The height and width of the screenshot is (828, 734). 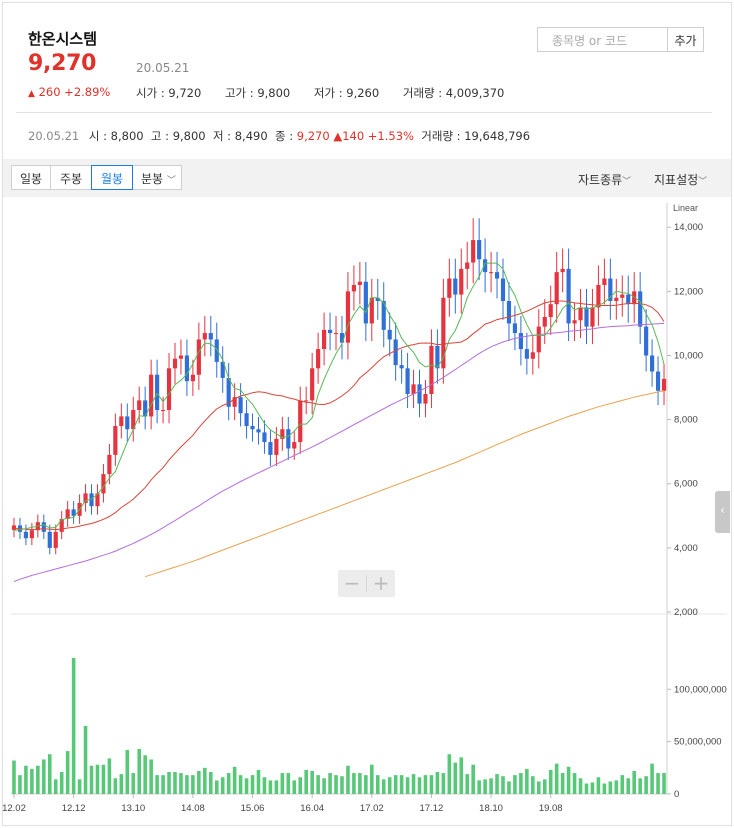 What do you see at coordinates (253, 808) in the screenshot?
I see `time-tick-label: 15.06` at bounding box center [253, 808].